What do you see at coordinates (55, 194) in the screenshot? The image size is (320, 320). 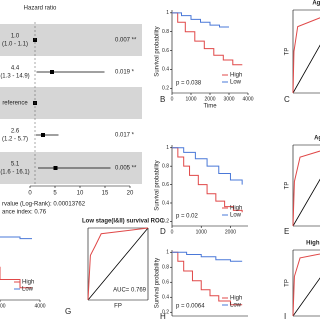 I see `x-tick-label: 5` at bounding box center [55, 194].